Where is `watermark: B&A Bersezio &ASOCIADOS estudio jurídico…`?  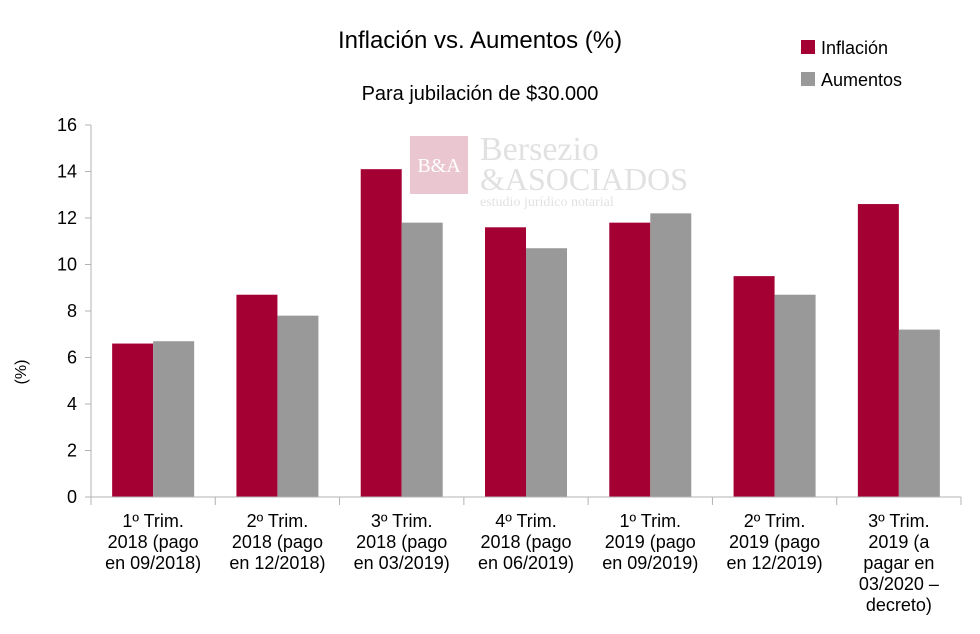
watermark: B&A Bersezio &ASOCIADOS estudio jurídico… is located at coordinates (549, 170).